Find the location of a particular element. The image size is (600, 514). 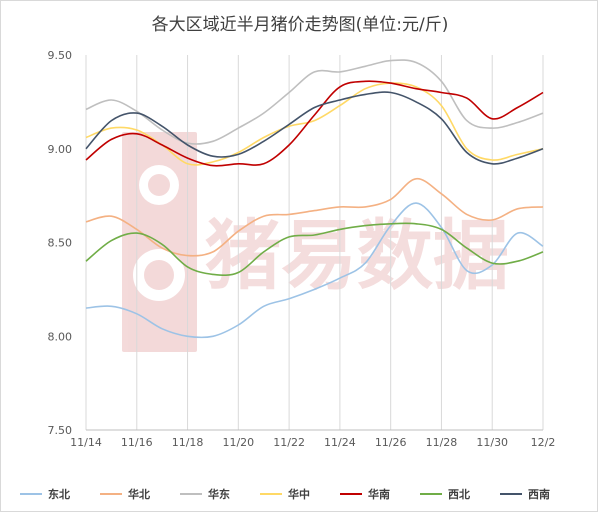

x-tick-label: 12/2 is located at coordinates (543, 442).